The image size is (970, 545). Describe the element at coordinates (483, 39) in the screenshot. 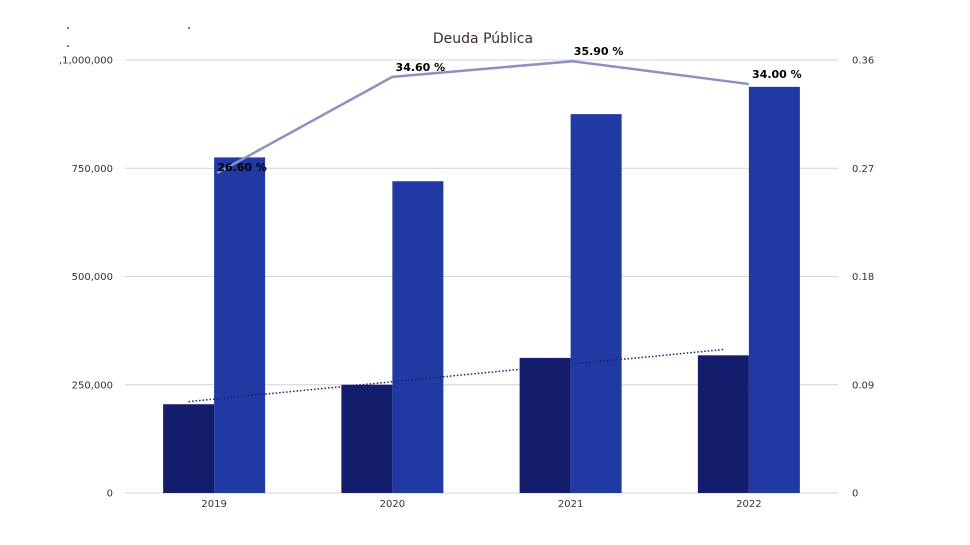

I see `chart-title: Deuda Pública` at that location.